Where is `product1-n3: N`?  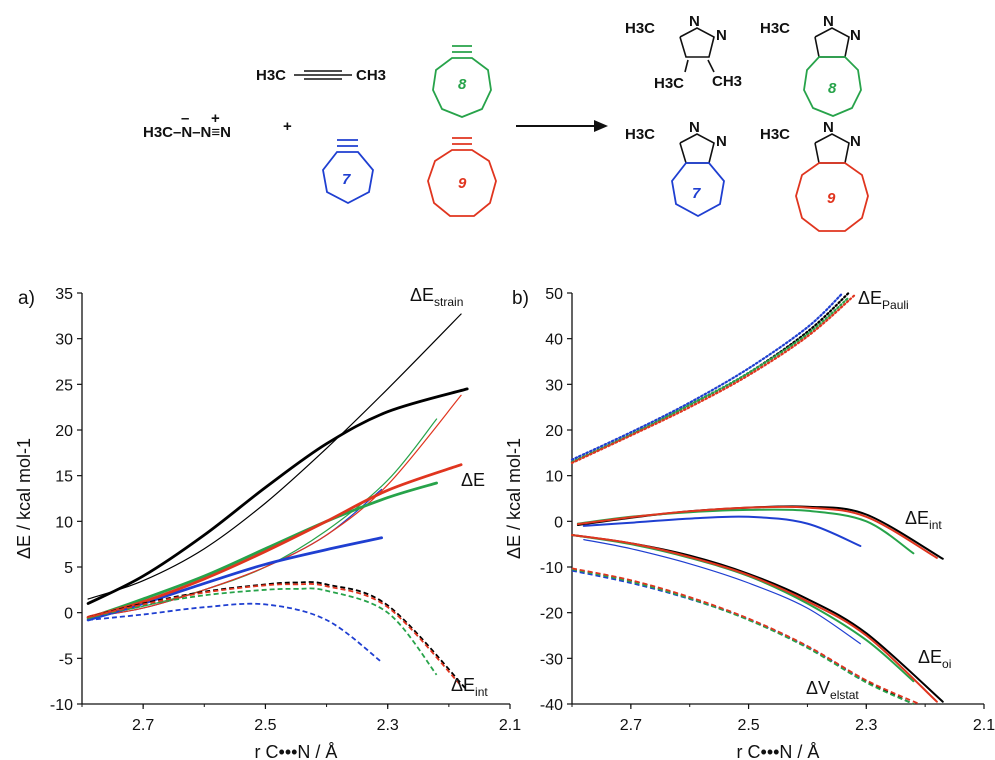 product1-n3: N is located at coordinates (721, 35).